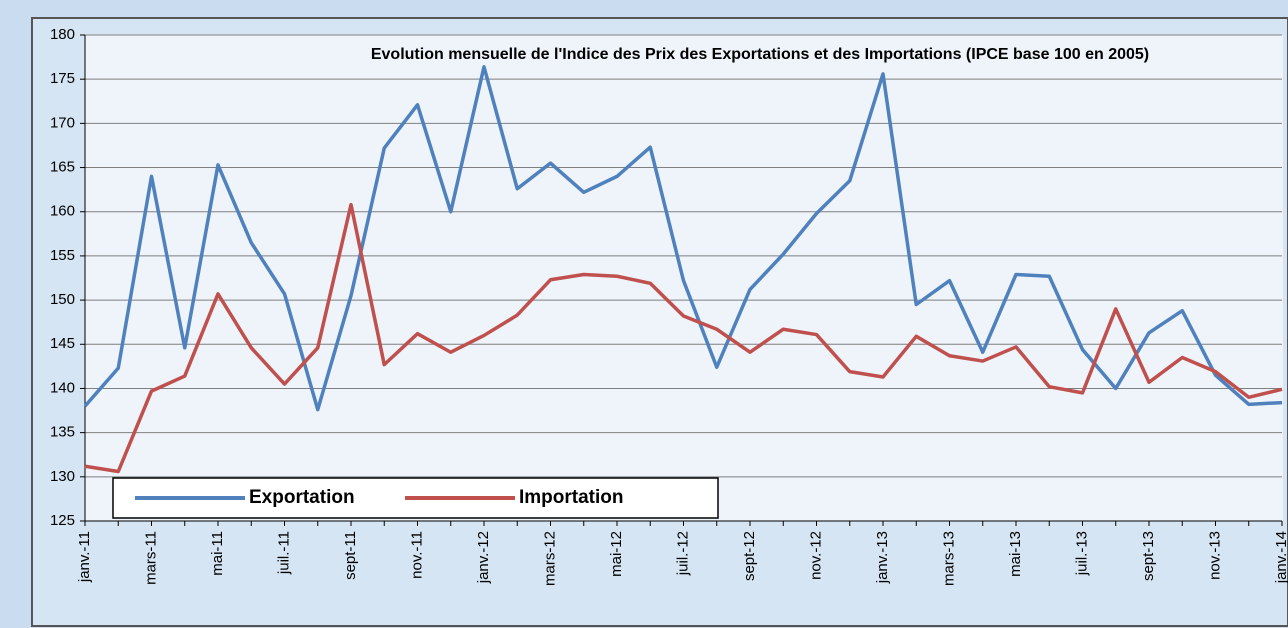 The height and width of the screenshot is (628, 1288). What do you see at coordinates (1081, 553) in the screenshot?
I see `x-tick-label: juil.-13` at bounding box center [1081, 553].